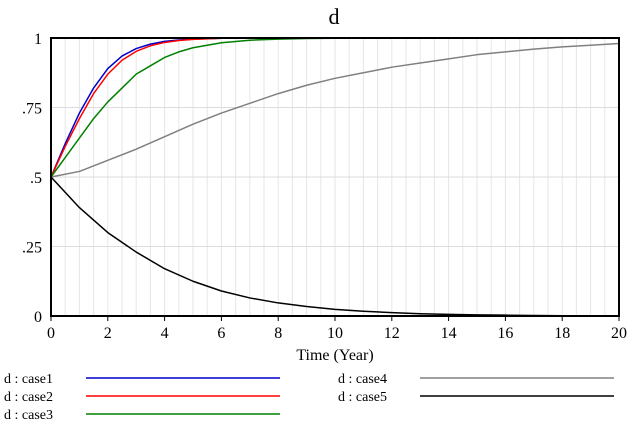 The width and height of the screenshot is (632, 424). What do you see at coordinates (449, 333) in the screenshot?
I see `x-tick-label: 14` at bounding box center [449, 333].